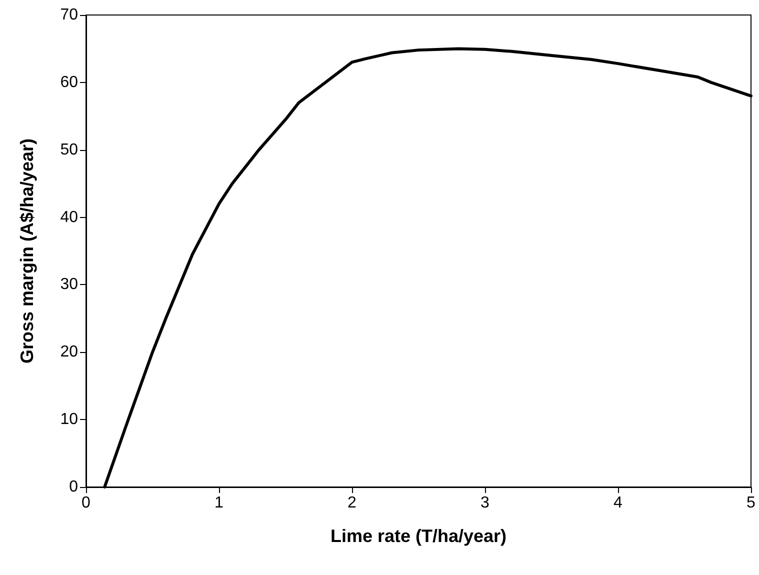  Describe the element at coordinates (219, 503) in the screenshot. I see `x-tick-label: 1` at that location.